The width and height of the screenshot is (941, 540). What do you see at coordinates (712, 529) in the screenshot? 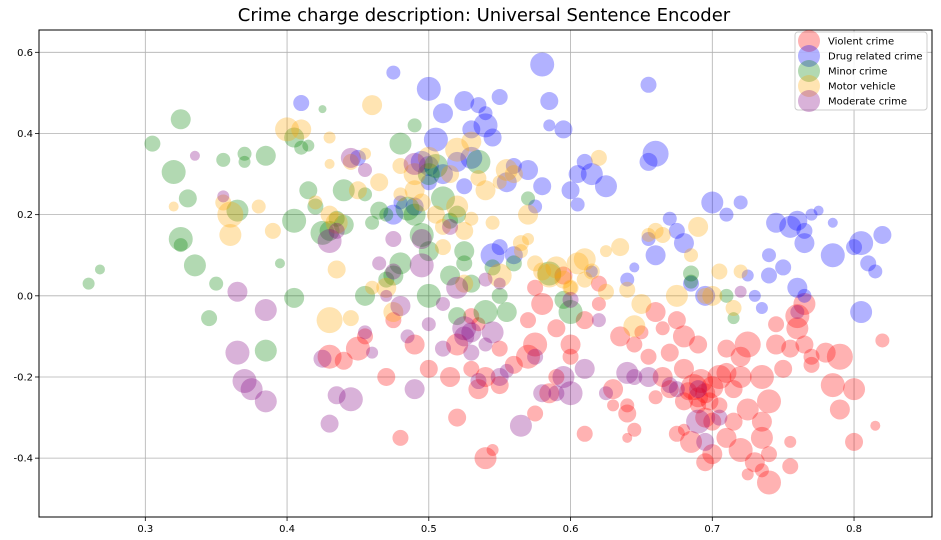
I see `x-tick-label: 0.7` at bounding box center [712, 529].